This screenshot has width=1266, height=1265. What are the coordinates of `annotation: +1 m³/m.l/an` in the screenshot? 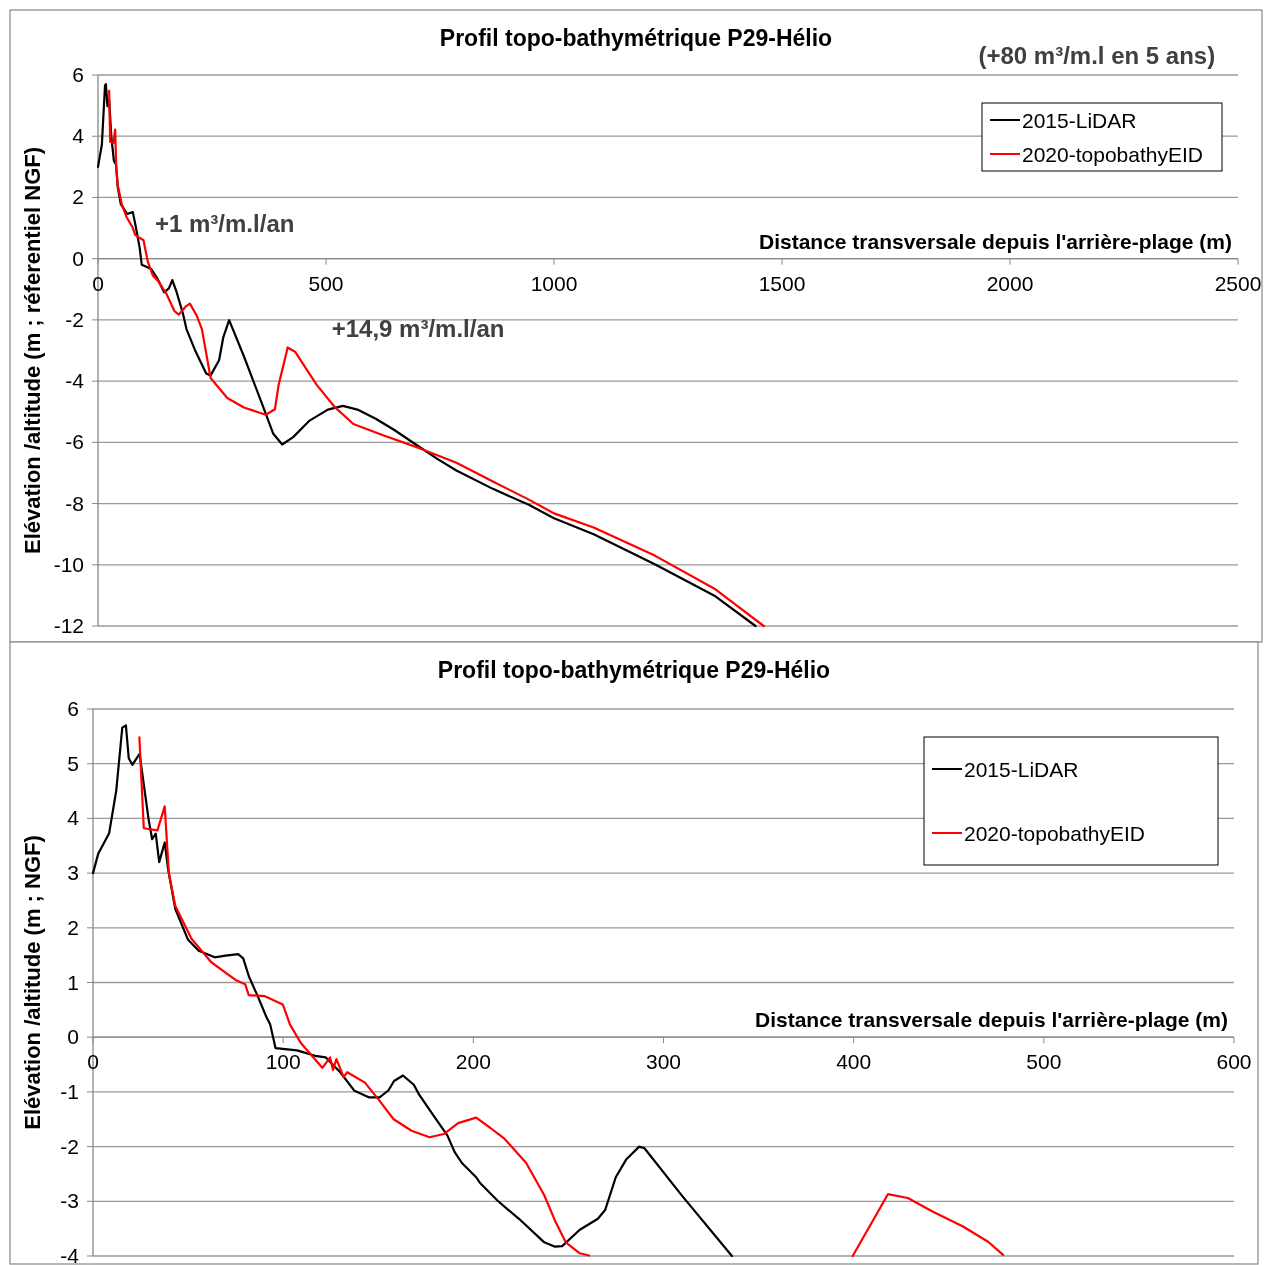 It's located at (225, 224).